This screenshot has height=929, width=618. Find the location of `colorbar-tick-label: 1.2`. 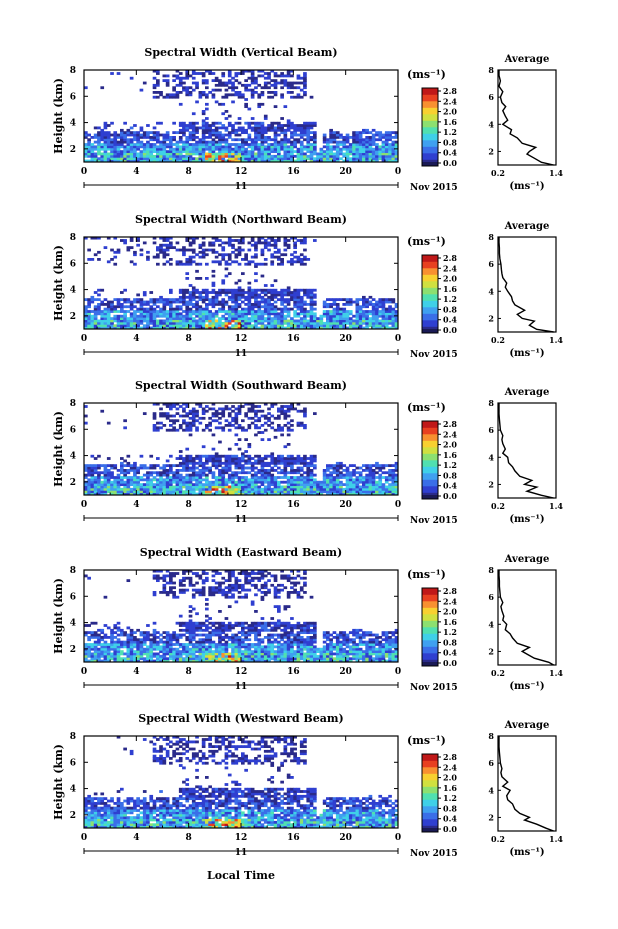

colorbar-tick-label: 1.2 is located at coordinates (450, 132).